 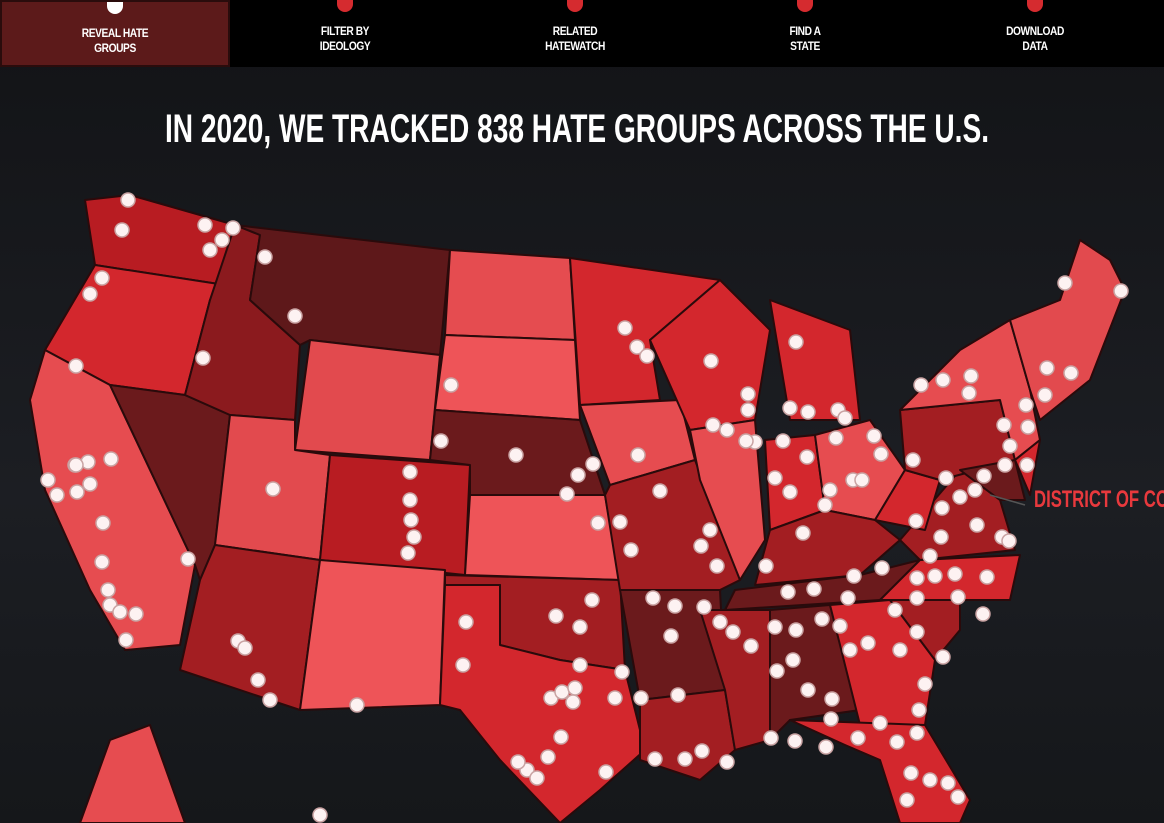 I want to click on nav-tab: FILTER BY IDEOLOGY, so click(x=345, y=33).